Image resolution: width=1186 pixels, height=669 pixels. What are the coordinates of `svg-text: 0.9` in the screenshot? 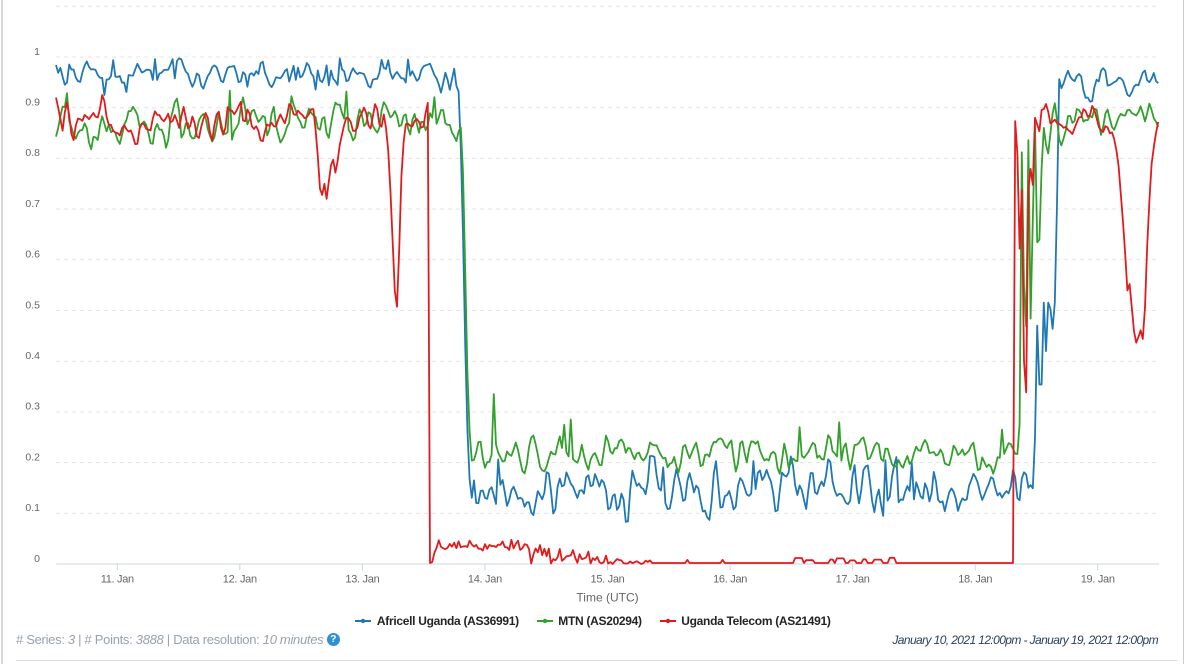 It's located at (32, 103).